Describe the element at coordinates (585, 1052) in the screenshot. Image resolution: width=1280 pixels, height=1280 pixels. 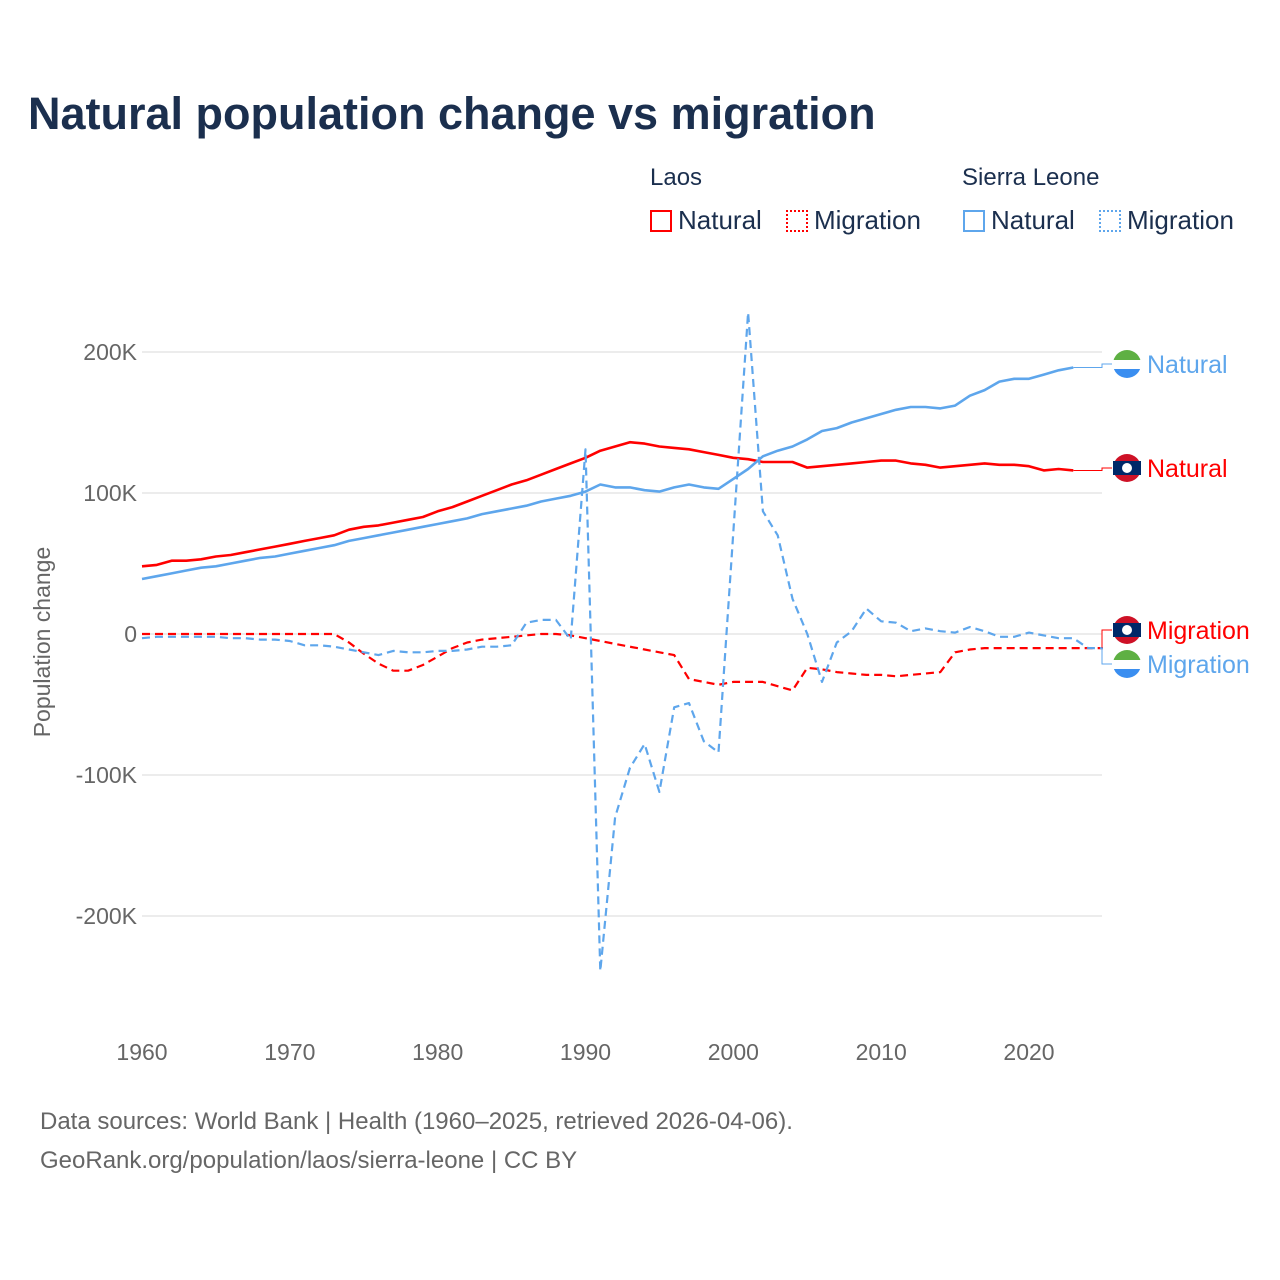
I see `x-tick-label: 1990` at that location.